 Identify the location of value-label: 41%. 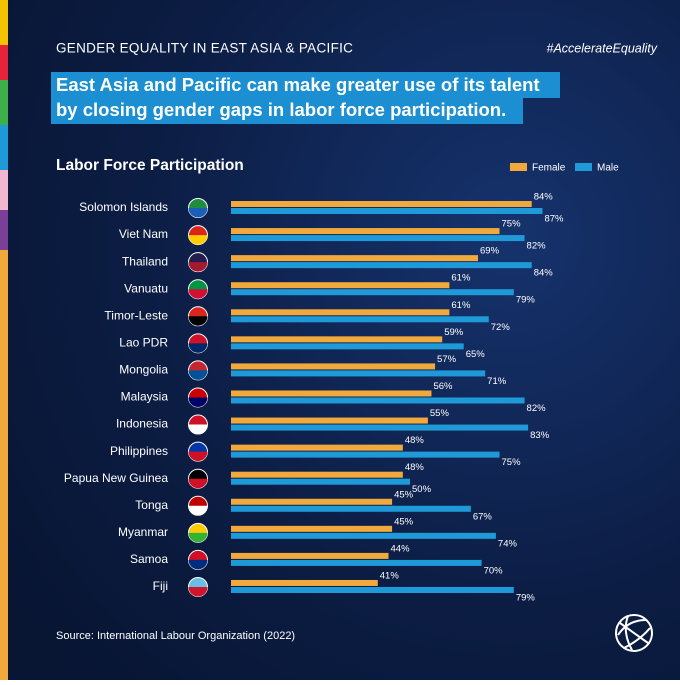
(390, 575).